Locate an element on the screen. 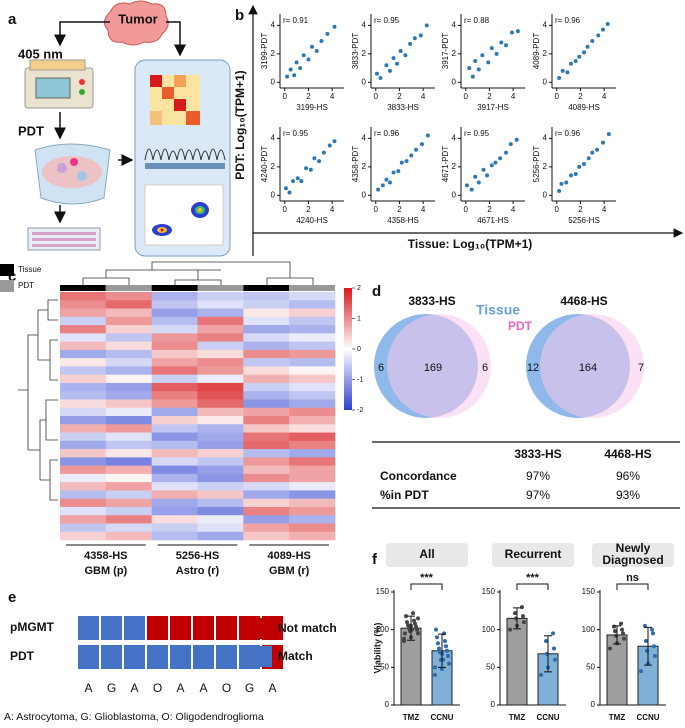 Image resolution: width=685 pixels, height=728 pixels. legend-swatch is located at coordinates (7, 286).